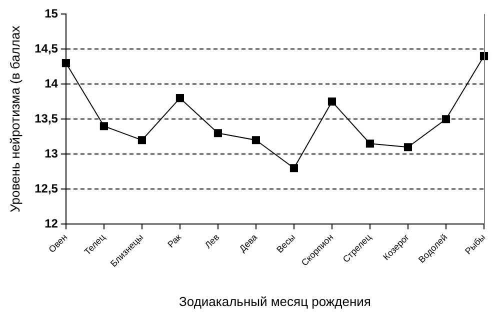 This screenshot has height=334, width=502. Describe the element at coordinates (212, 241) in the screenshot. I see `x-tick-label: Лев` at that location.